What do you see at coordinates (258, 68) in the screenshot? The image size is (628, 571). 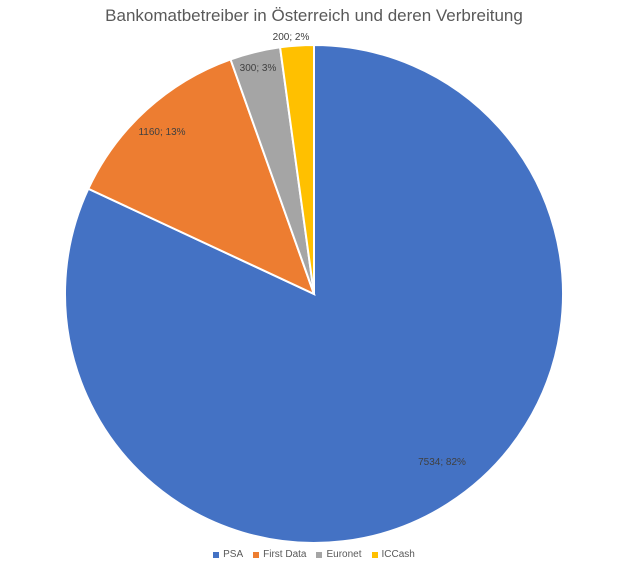 I see `data-label-euronet: 300; 3%` at bounding box center [258, 68].